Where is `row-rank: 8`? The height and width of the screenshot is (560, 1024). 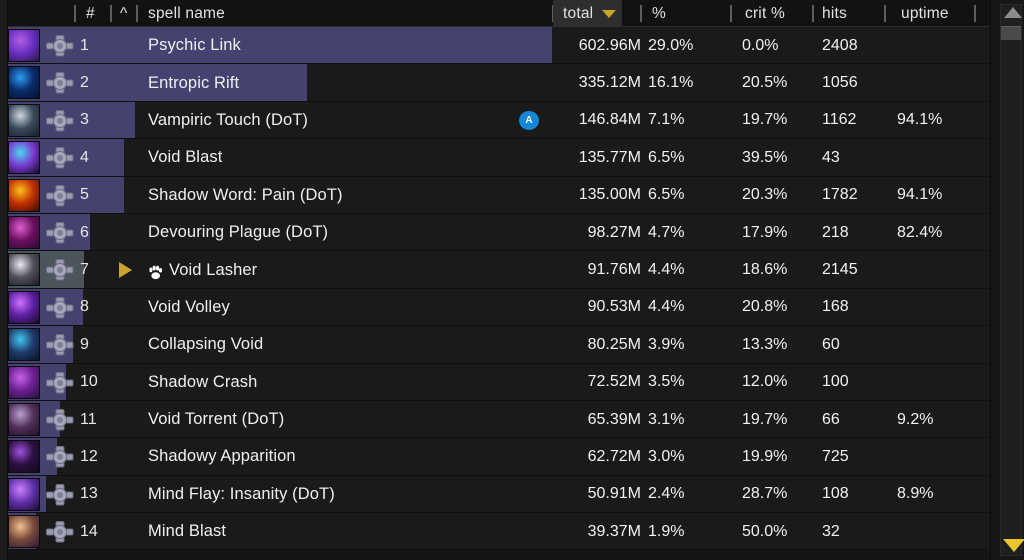
row-rank: 8 is located at coordinates (84, 307).